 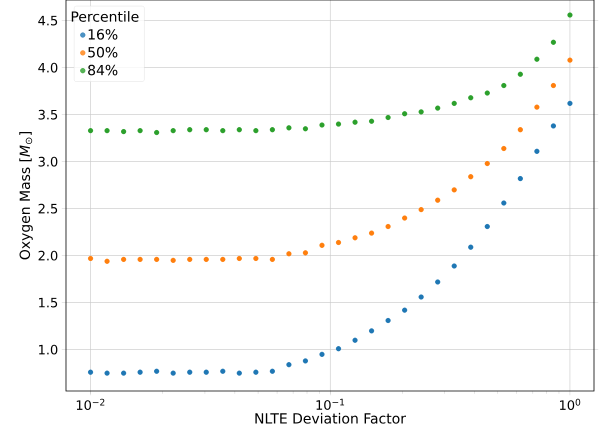 I want to click on y-tick-label: 4.0, so click(x=48, y=67).